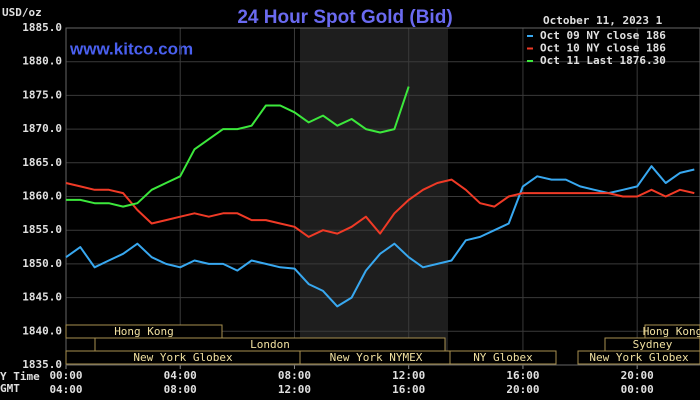 The image size is (700, 400). I want to click on session-label: NY Globex, so click(503, 357).